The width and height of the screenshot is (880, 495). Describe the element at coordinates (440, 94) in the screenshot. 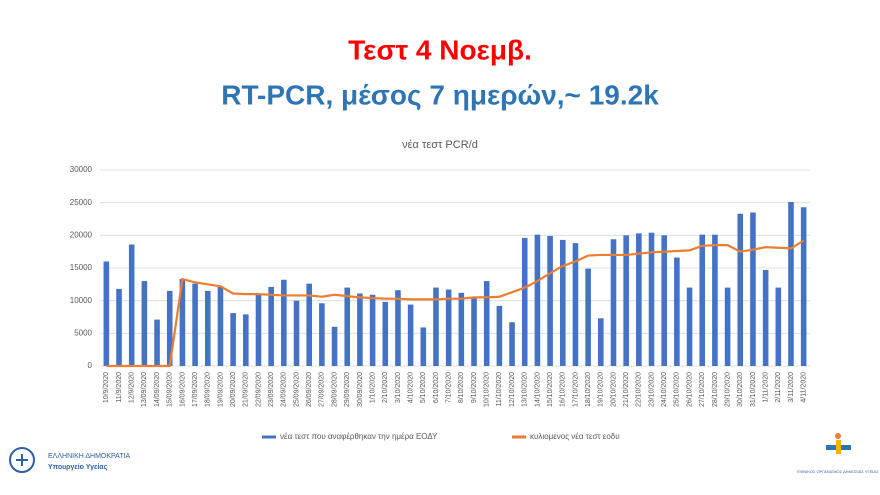

I see `subheading: RT-PCR, μέσος 7 ημερών,~ 19.2k` at that location.